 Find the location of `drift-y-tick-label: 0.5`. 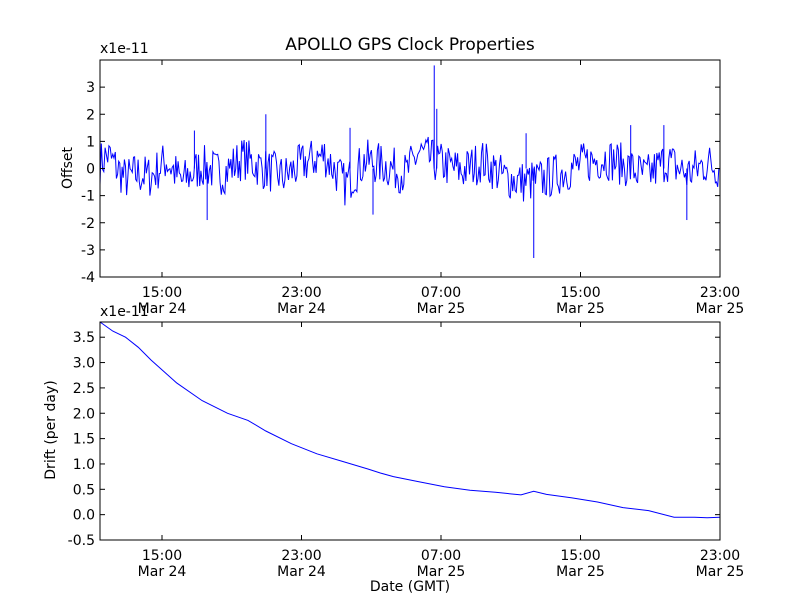

drift-y-tick-label: 0.5 is located at coordinates (84, 490).